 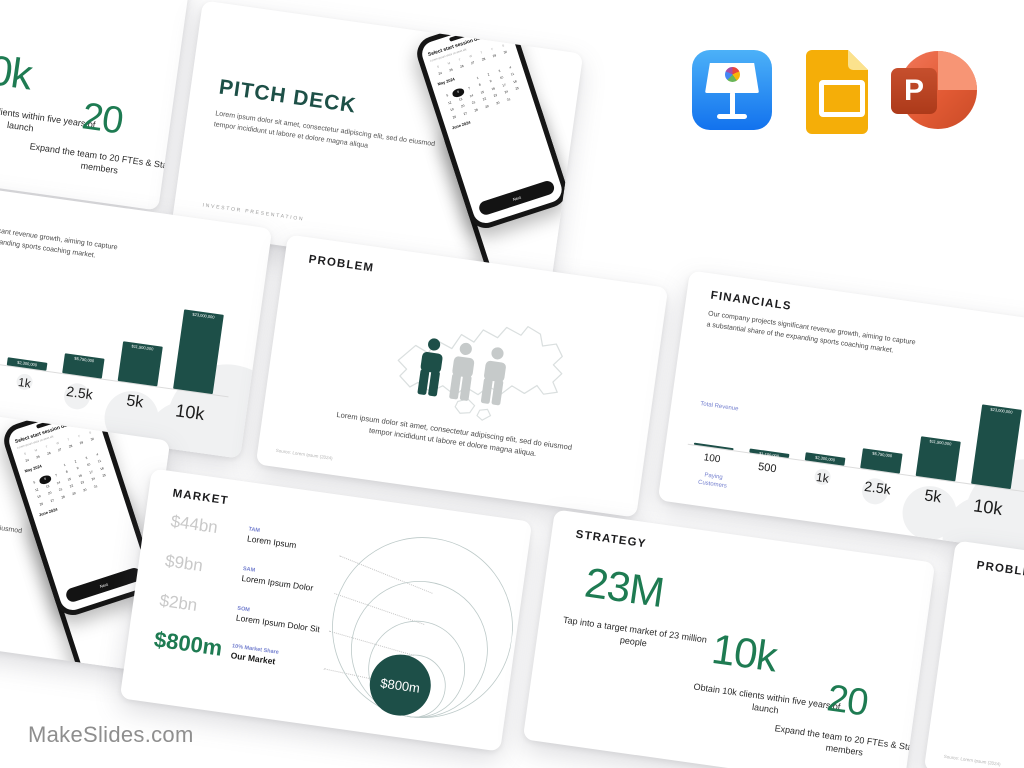 I want to click on our-market-bubble, so click(x=400, y=685).